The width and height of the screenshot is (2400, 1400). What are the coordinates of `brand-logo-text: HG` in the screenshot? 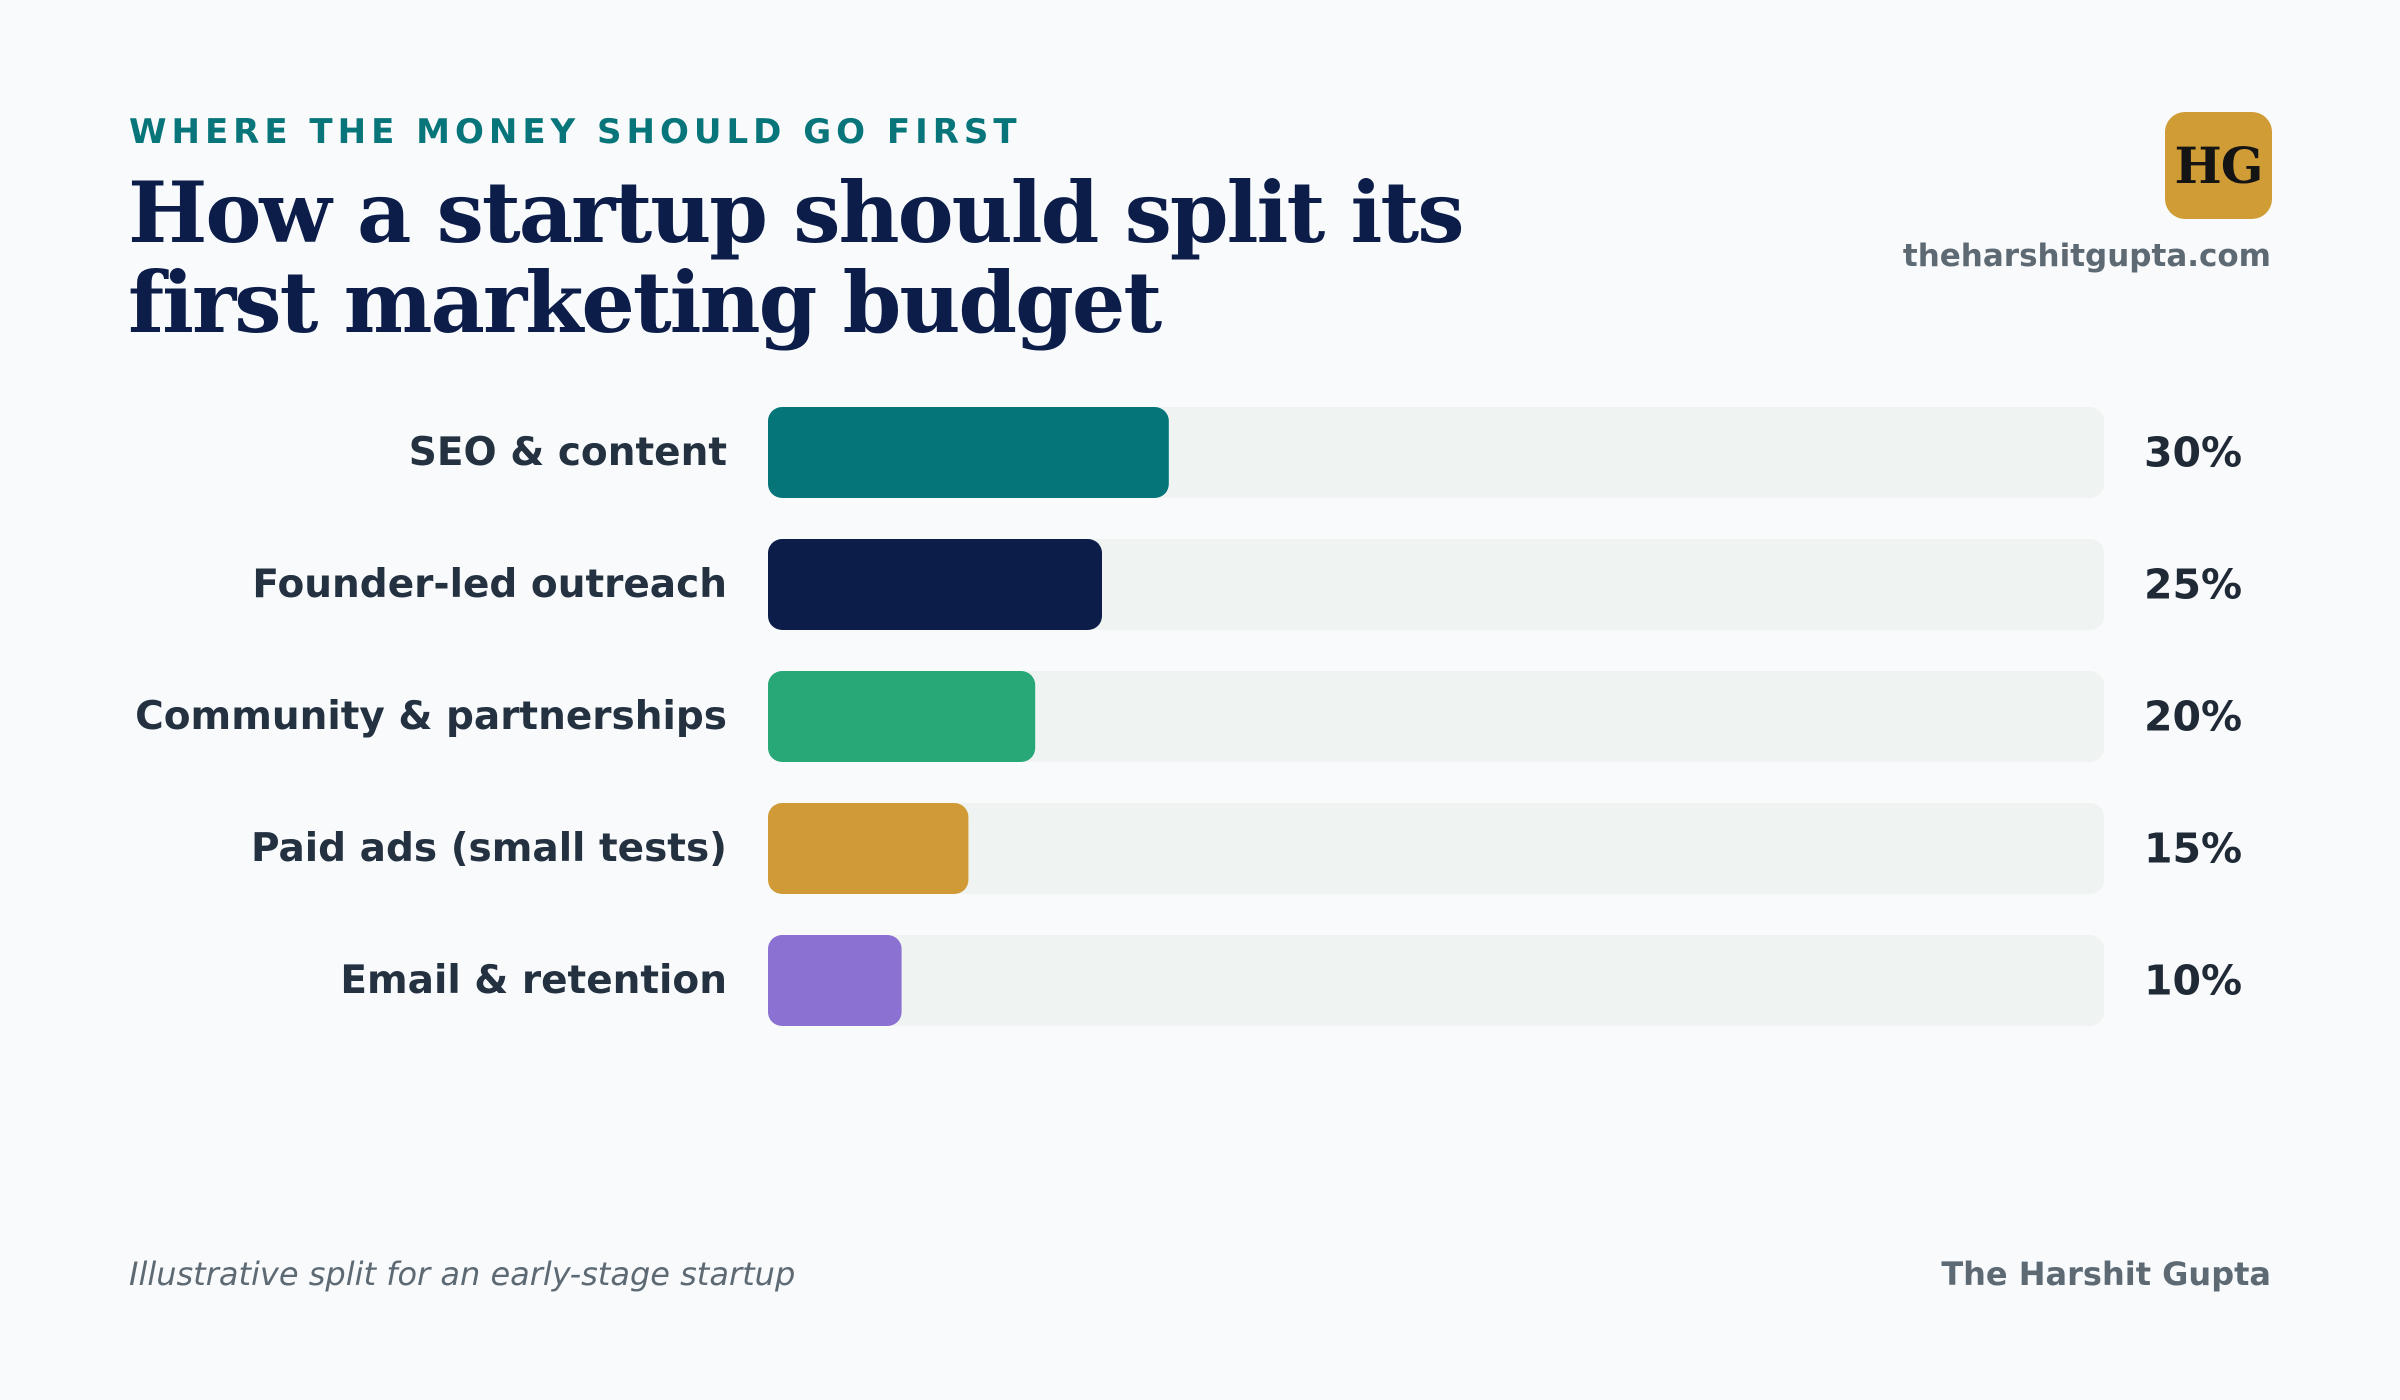 It's located at (2219, 165).